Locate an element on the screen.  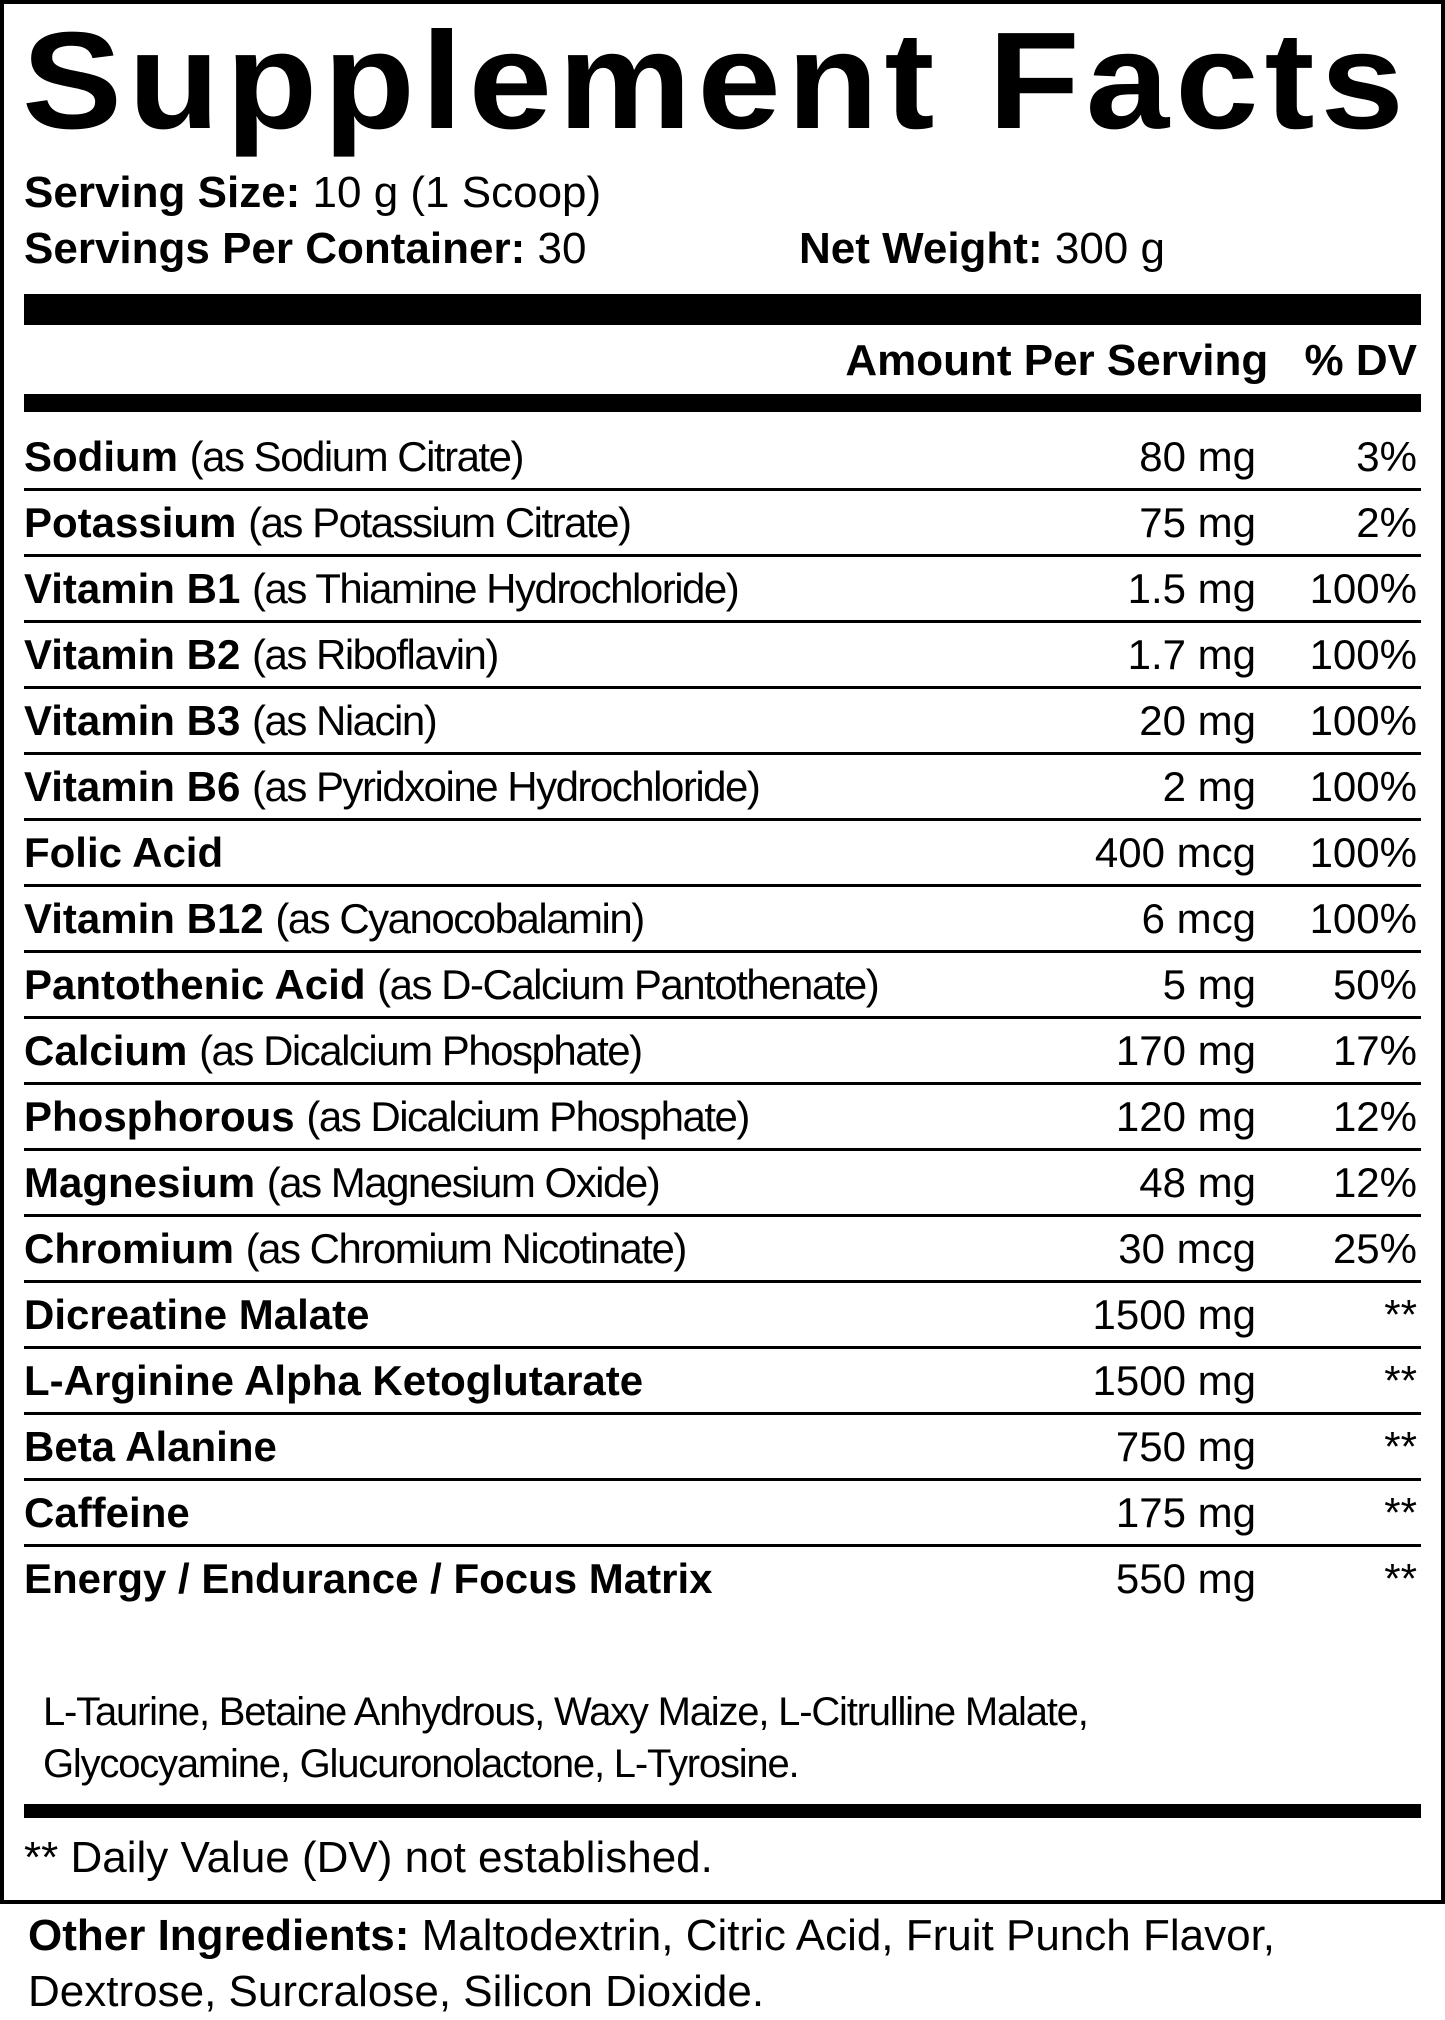
table-row: Potassium (as Potassium Citrate) 75 mg 2% is located at coordinates (722, 524).